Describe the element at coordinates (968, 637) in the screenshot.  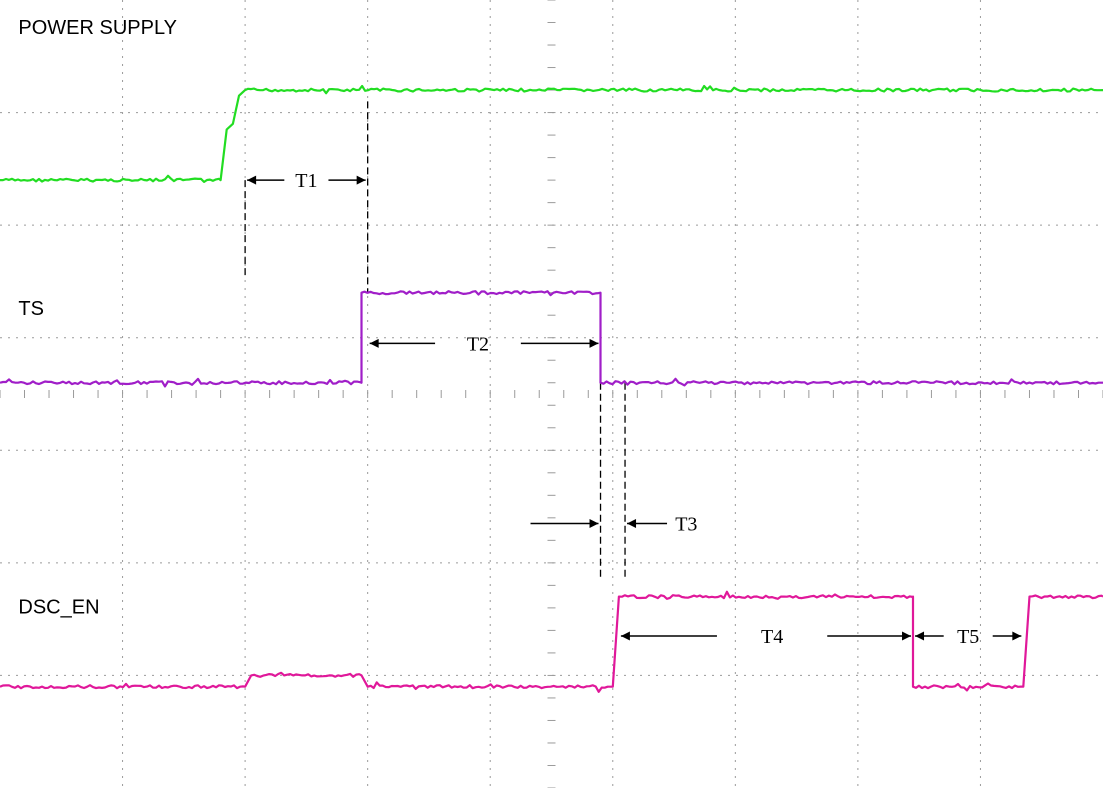
I see `timing-label: T5` at that location.